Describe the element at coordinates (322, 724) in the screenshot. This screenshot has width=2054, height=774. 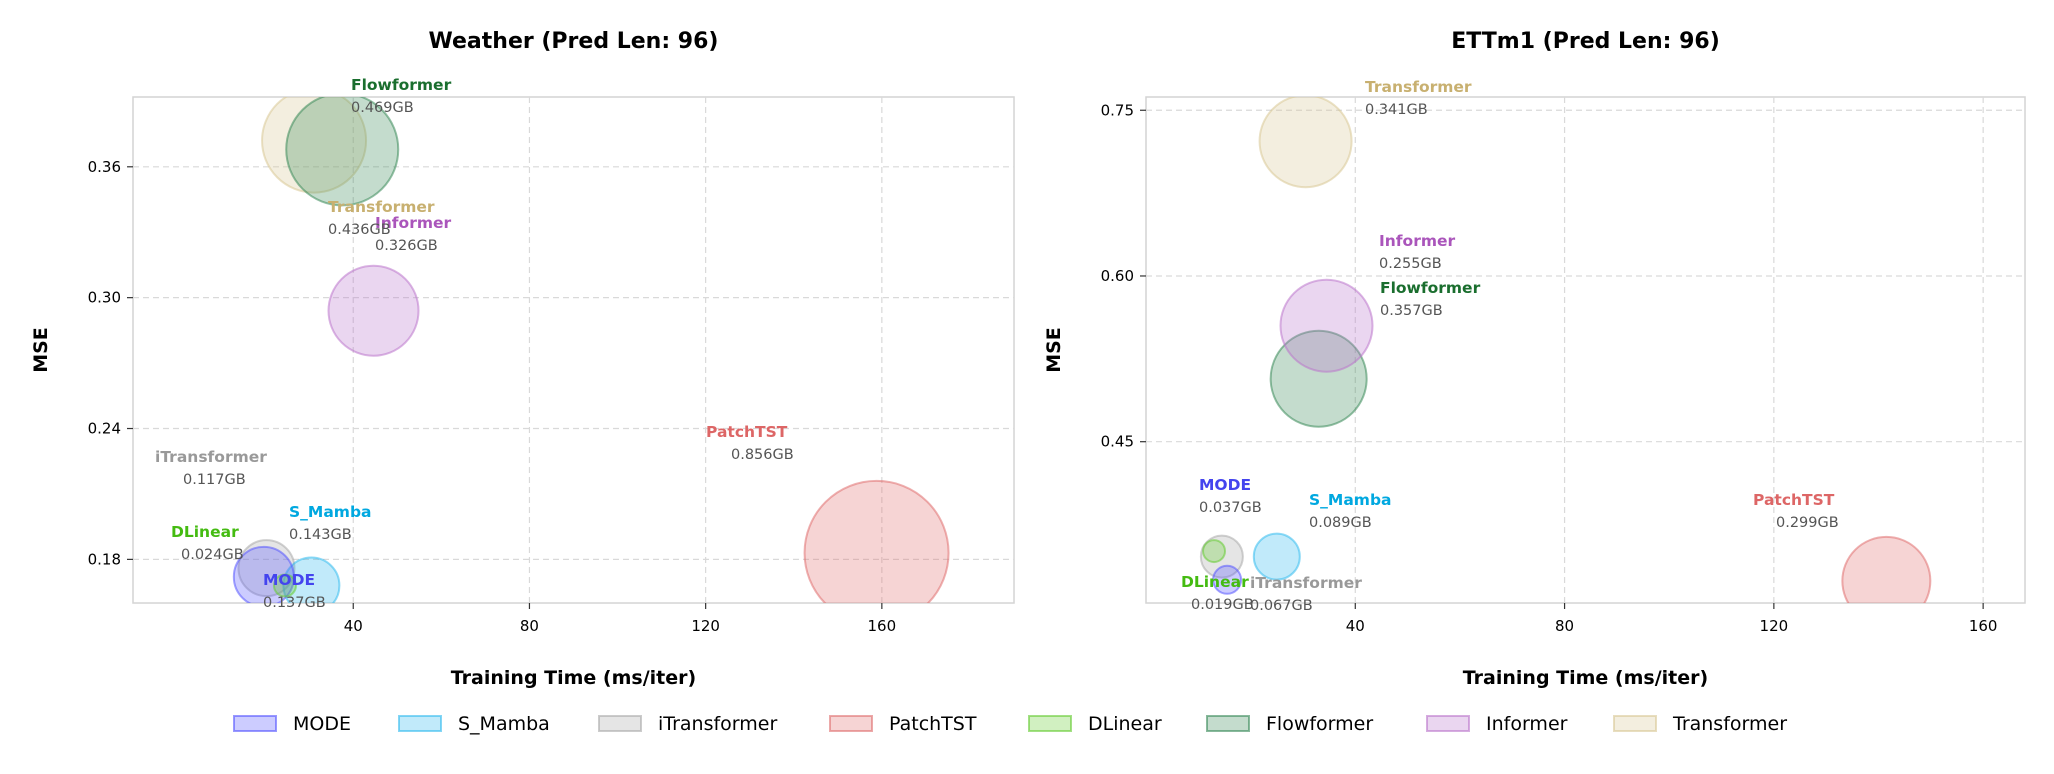
I see `legend-label: MODE` at that location.